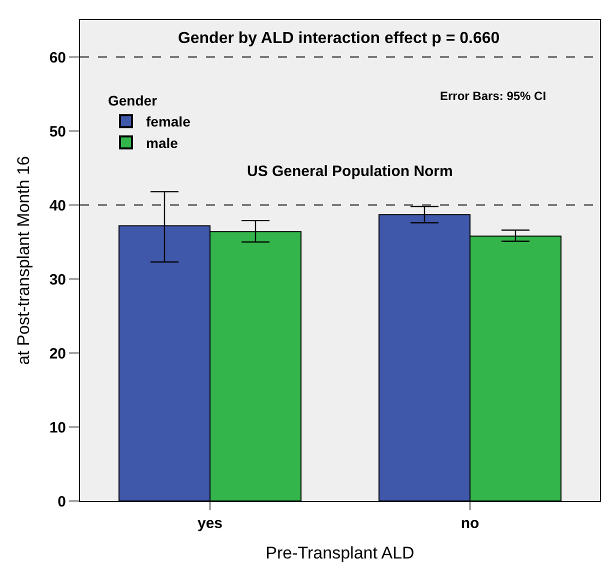 The image size is (605, 573). I want to click on y-tick-label: 30, so click(57, 279).